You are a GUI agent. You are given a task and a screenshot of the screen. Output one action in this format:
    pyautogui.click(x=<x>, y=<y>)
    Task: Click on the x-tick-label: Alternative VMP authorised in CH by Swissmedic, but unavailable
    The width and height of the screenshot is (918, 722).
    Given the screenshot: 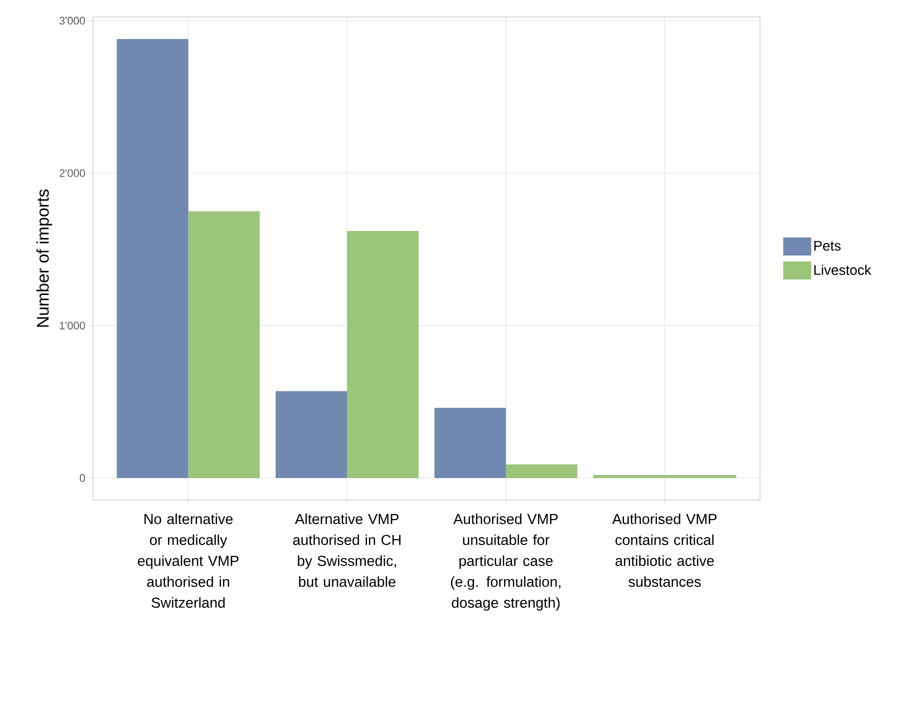 What is the action you would take?
    pyautogui.click(x=346, y=550)
    